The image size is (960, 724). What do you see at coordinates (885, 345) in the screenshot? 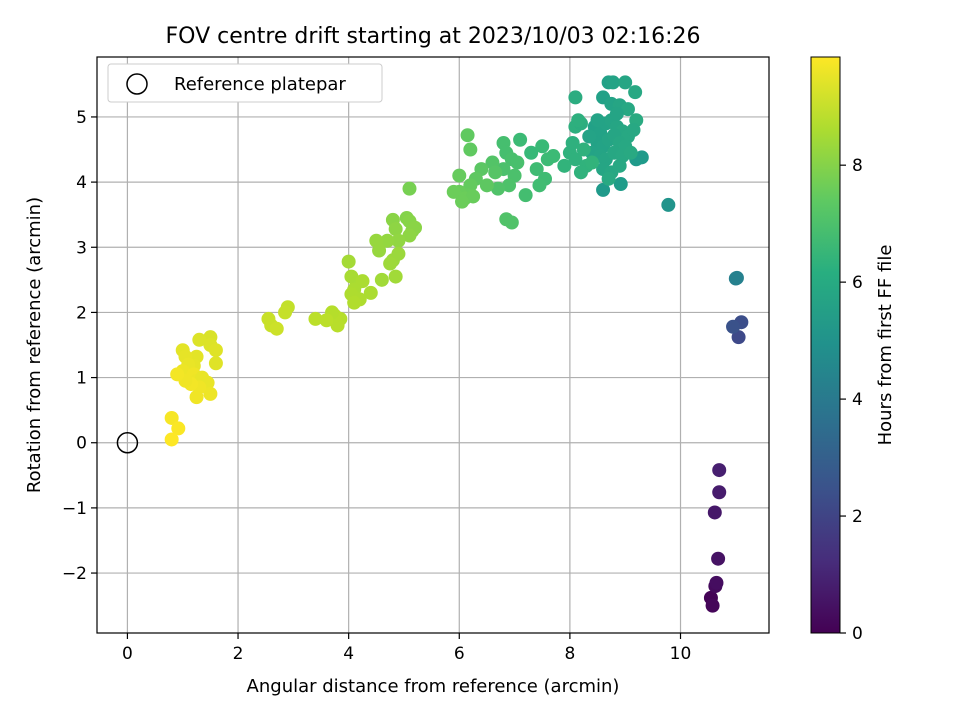
I see `colorbar-label: Hours from first FF file` at bounding box center [885, 345].